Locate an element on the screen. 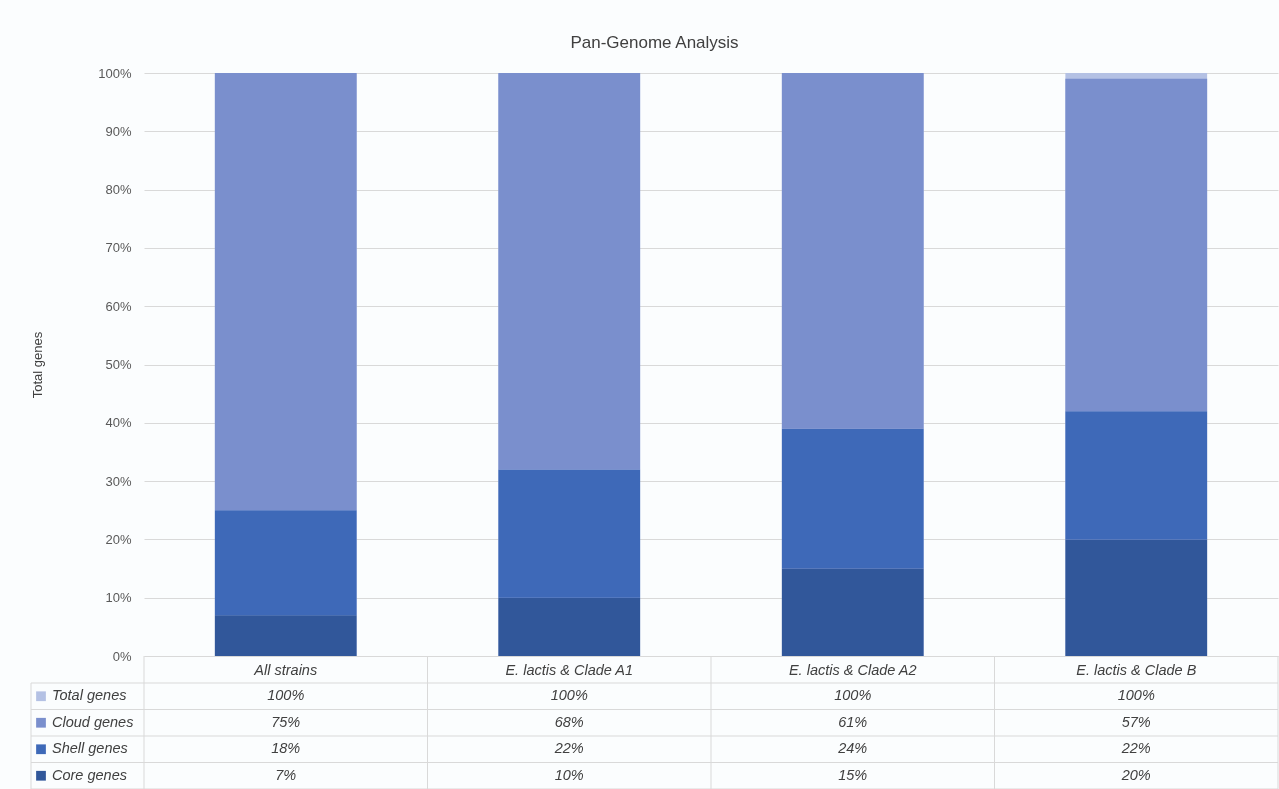 The height and width of the screenshot is (789, 1279). legend-label: Shell genes is located at coordinates (90, 748).